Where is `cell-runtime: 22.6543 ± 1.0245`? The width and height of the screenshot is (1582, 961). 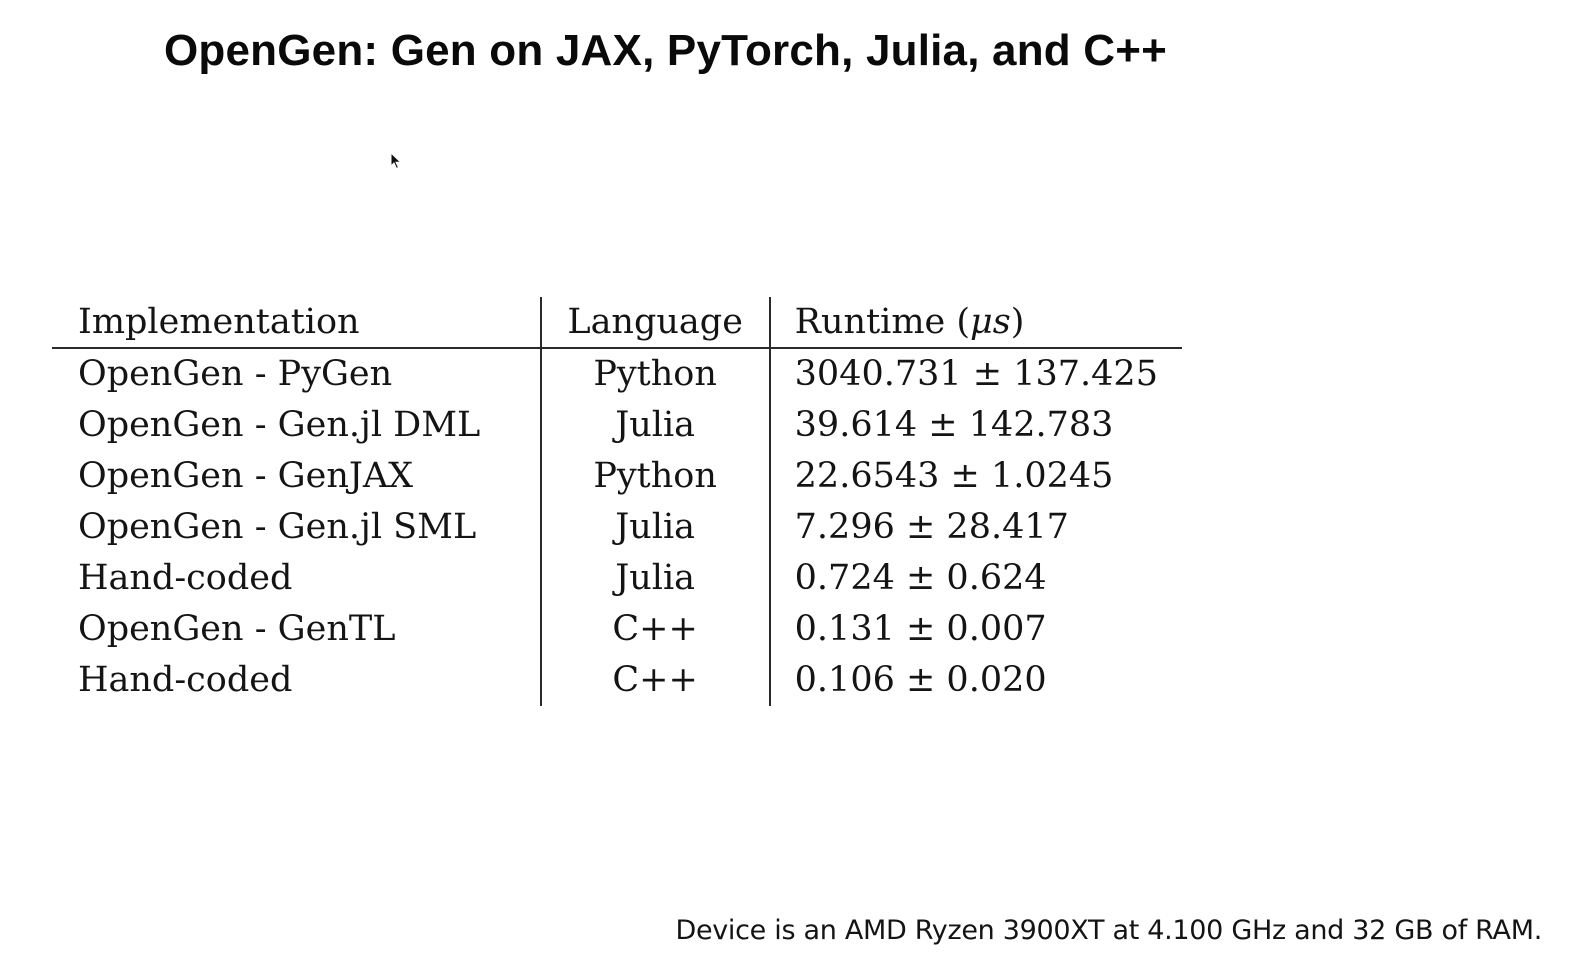
cell-runtime: 22.6543 ± 1.0245 is located at coordinates (975, 476).